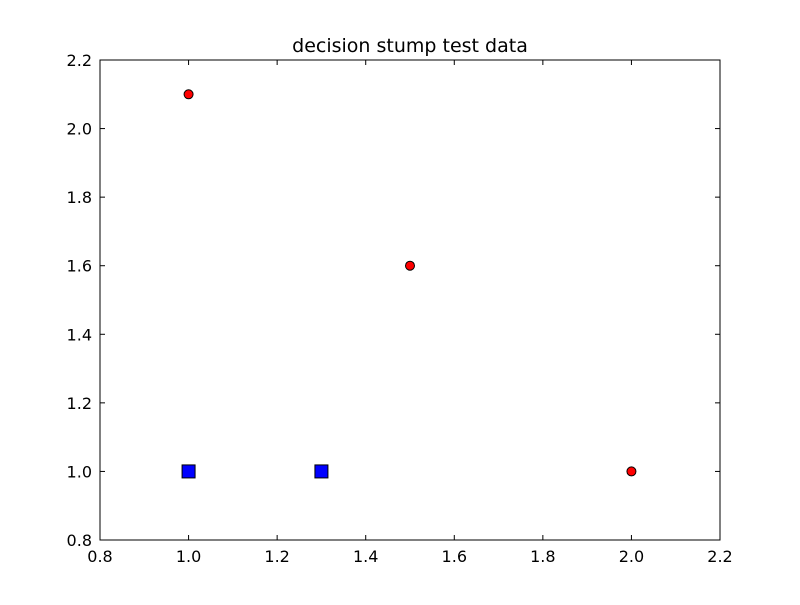 The image size is (800, 605). I want to click on y-tick-label: 0.8, so click(79, 540).